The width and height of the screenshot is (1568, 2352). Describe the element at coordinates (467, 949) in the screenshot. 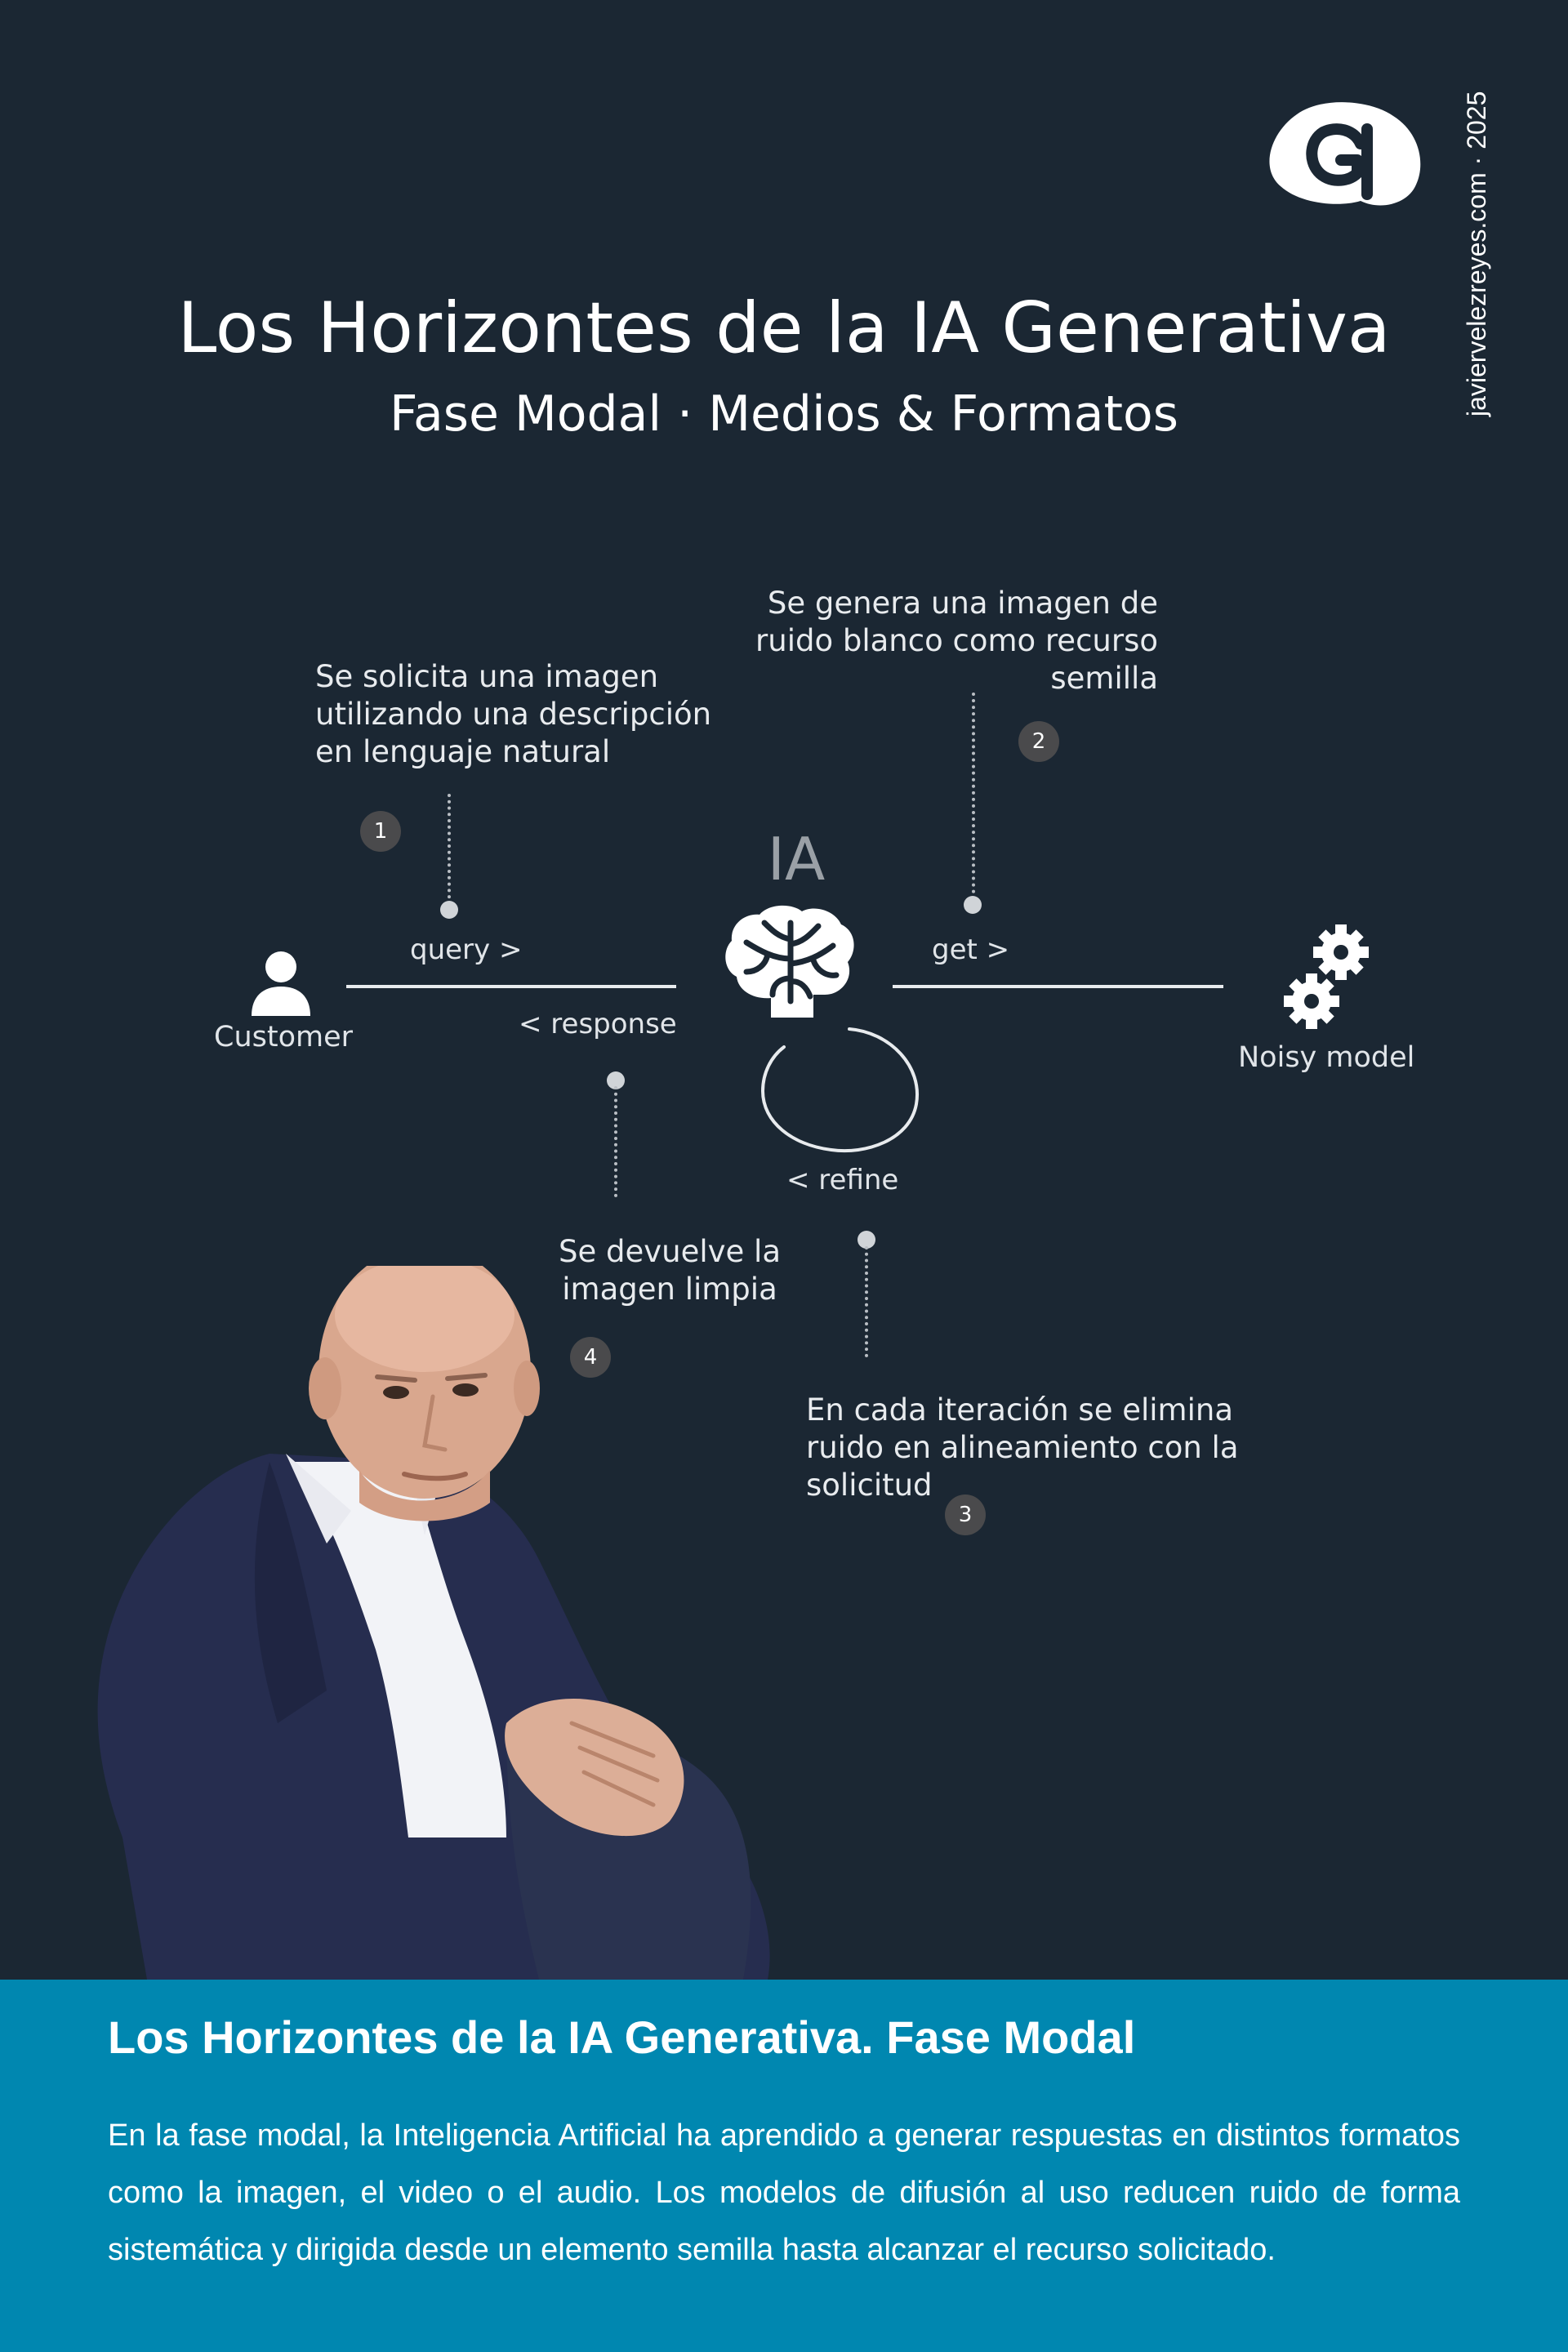

I see `query-label: query >` at that location.